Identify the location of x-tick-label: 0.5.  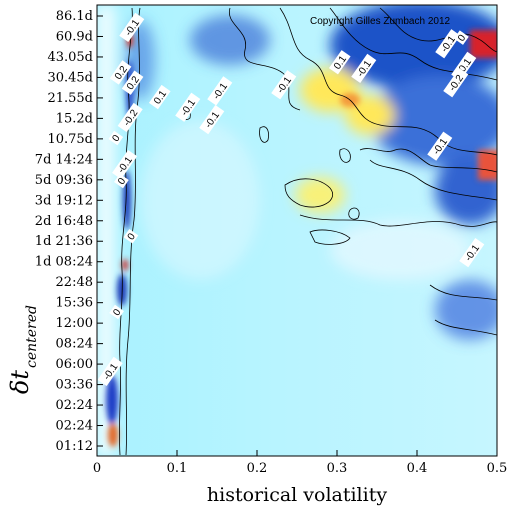
(497, 468).